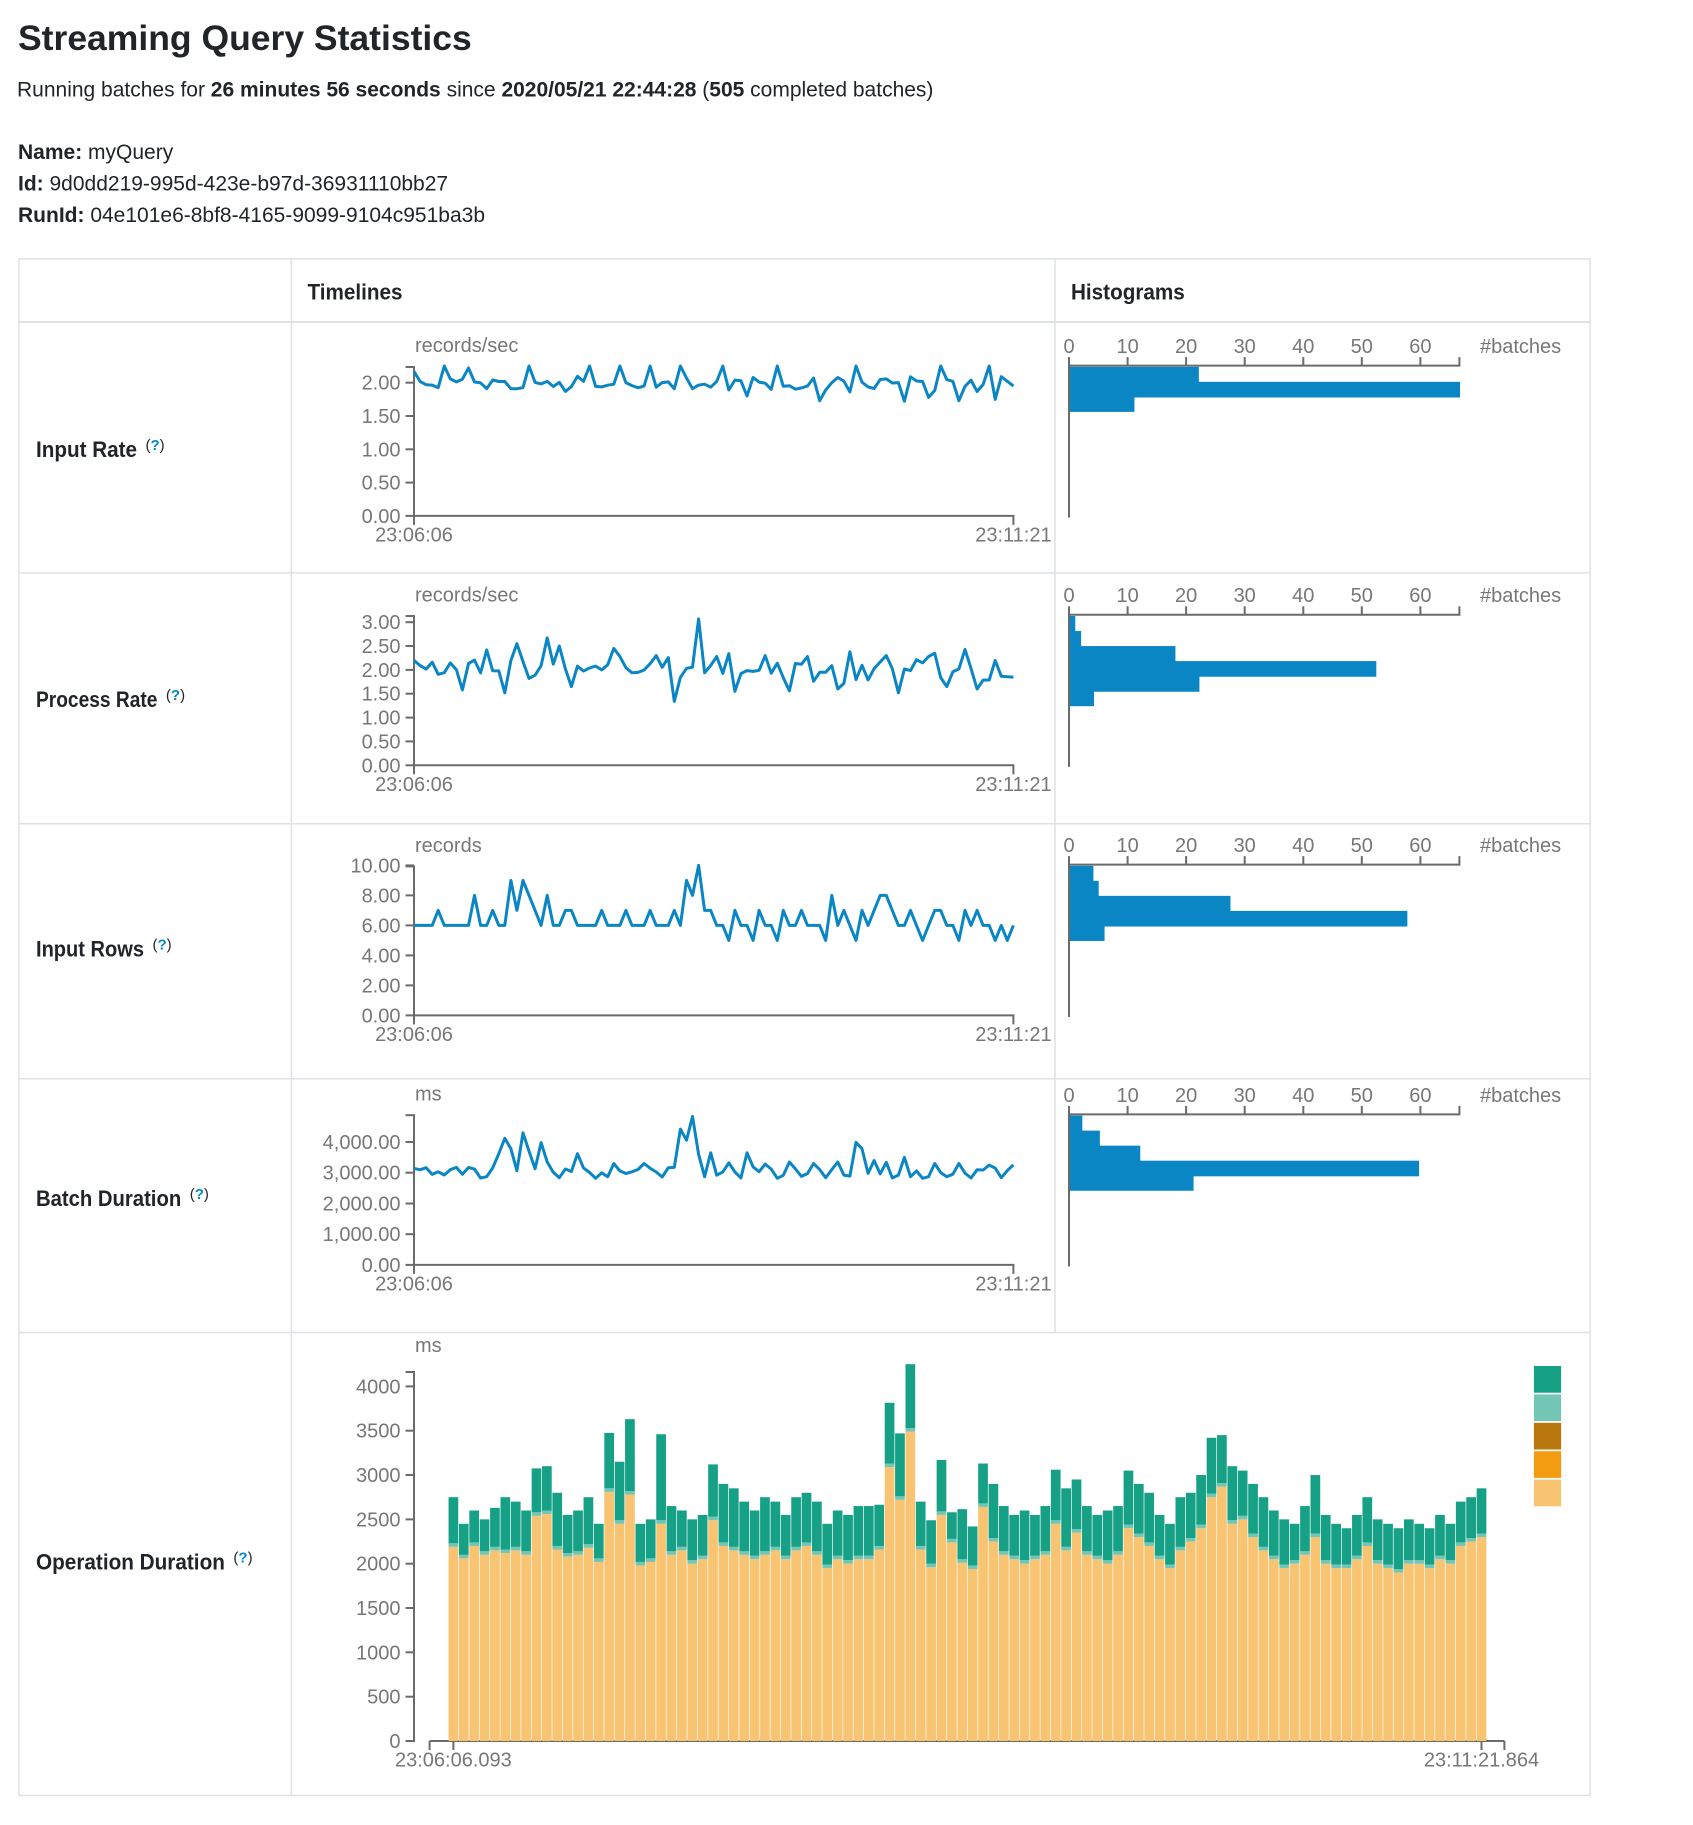 The height and width of the screenshot is (1825, 1693). I want to click on svg-text: 2500, so click(378, 1520).